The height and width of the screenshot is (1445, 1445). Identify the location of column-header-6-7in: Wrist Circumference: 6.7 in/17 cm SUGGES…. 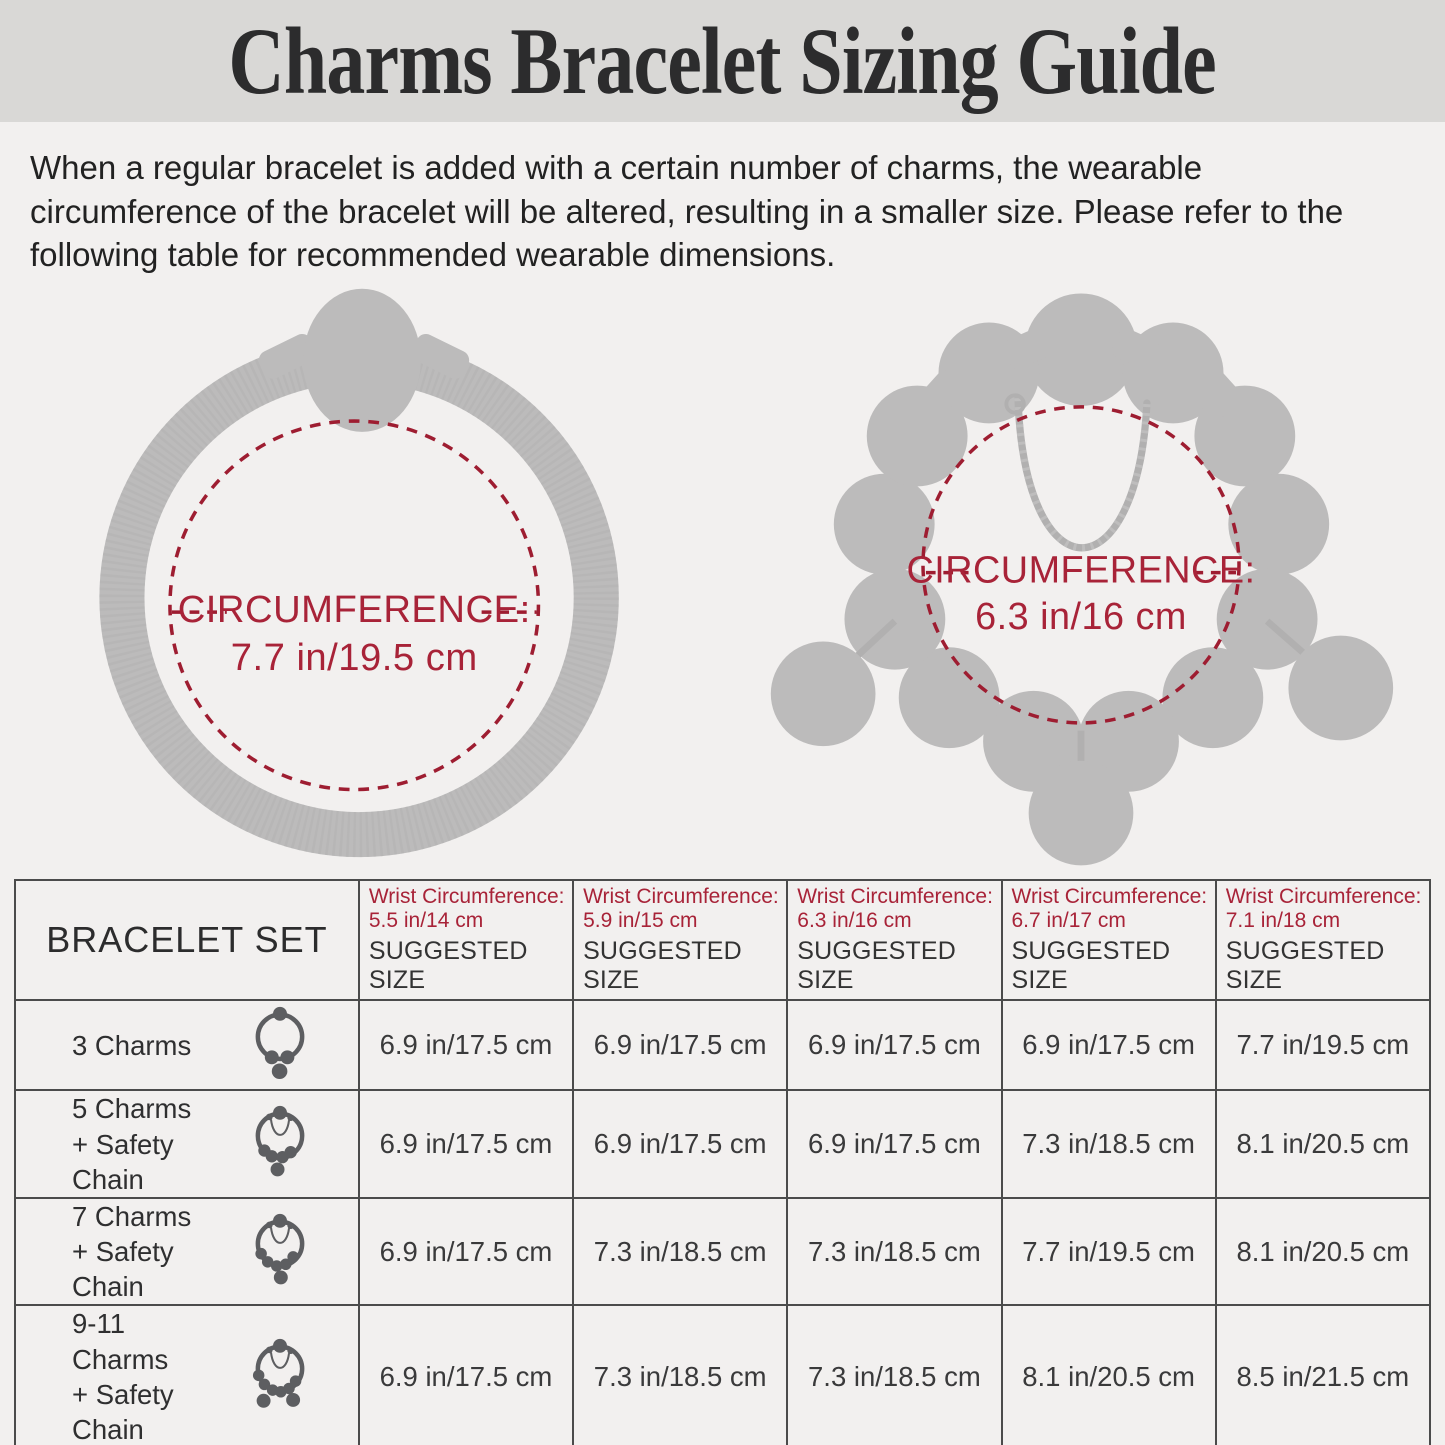
(1108, 940).